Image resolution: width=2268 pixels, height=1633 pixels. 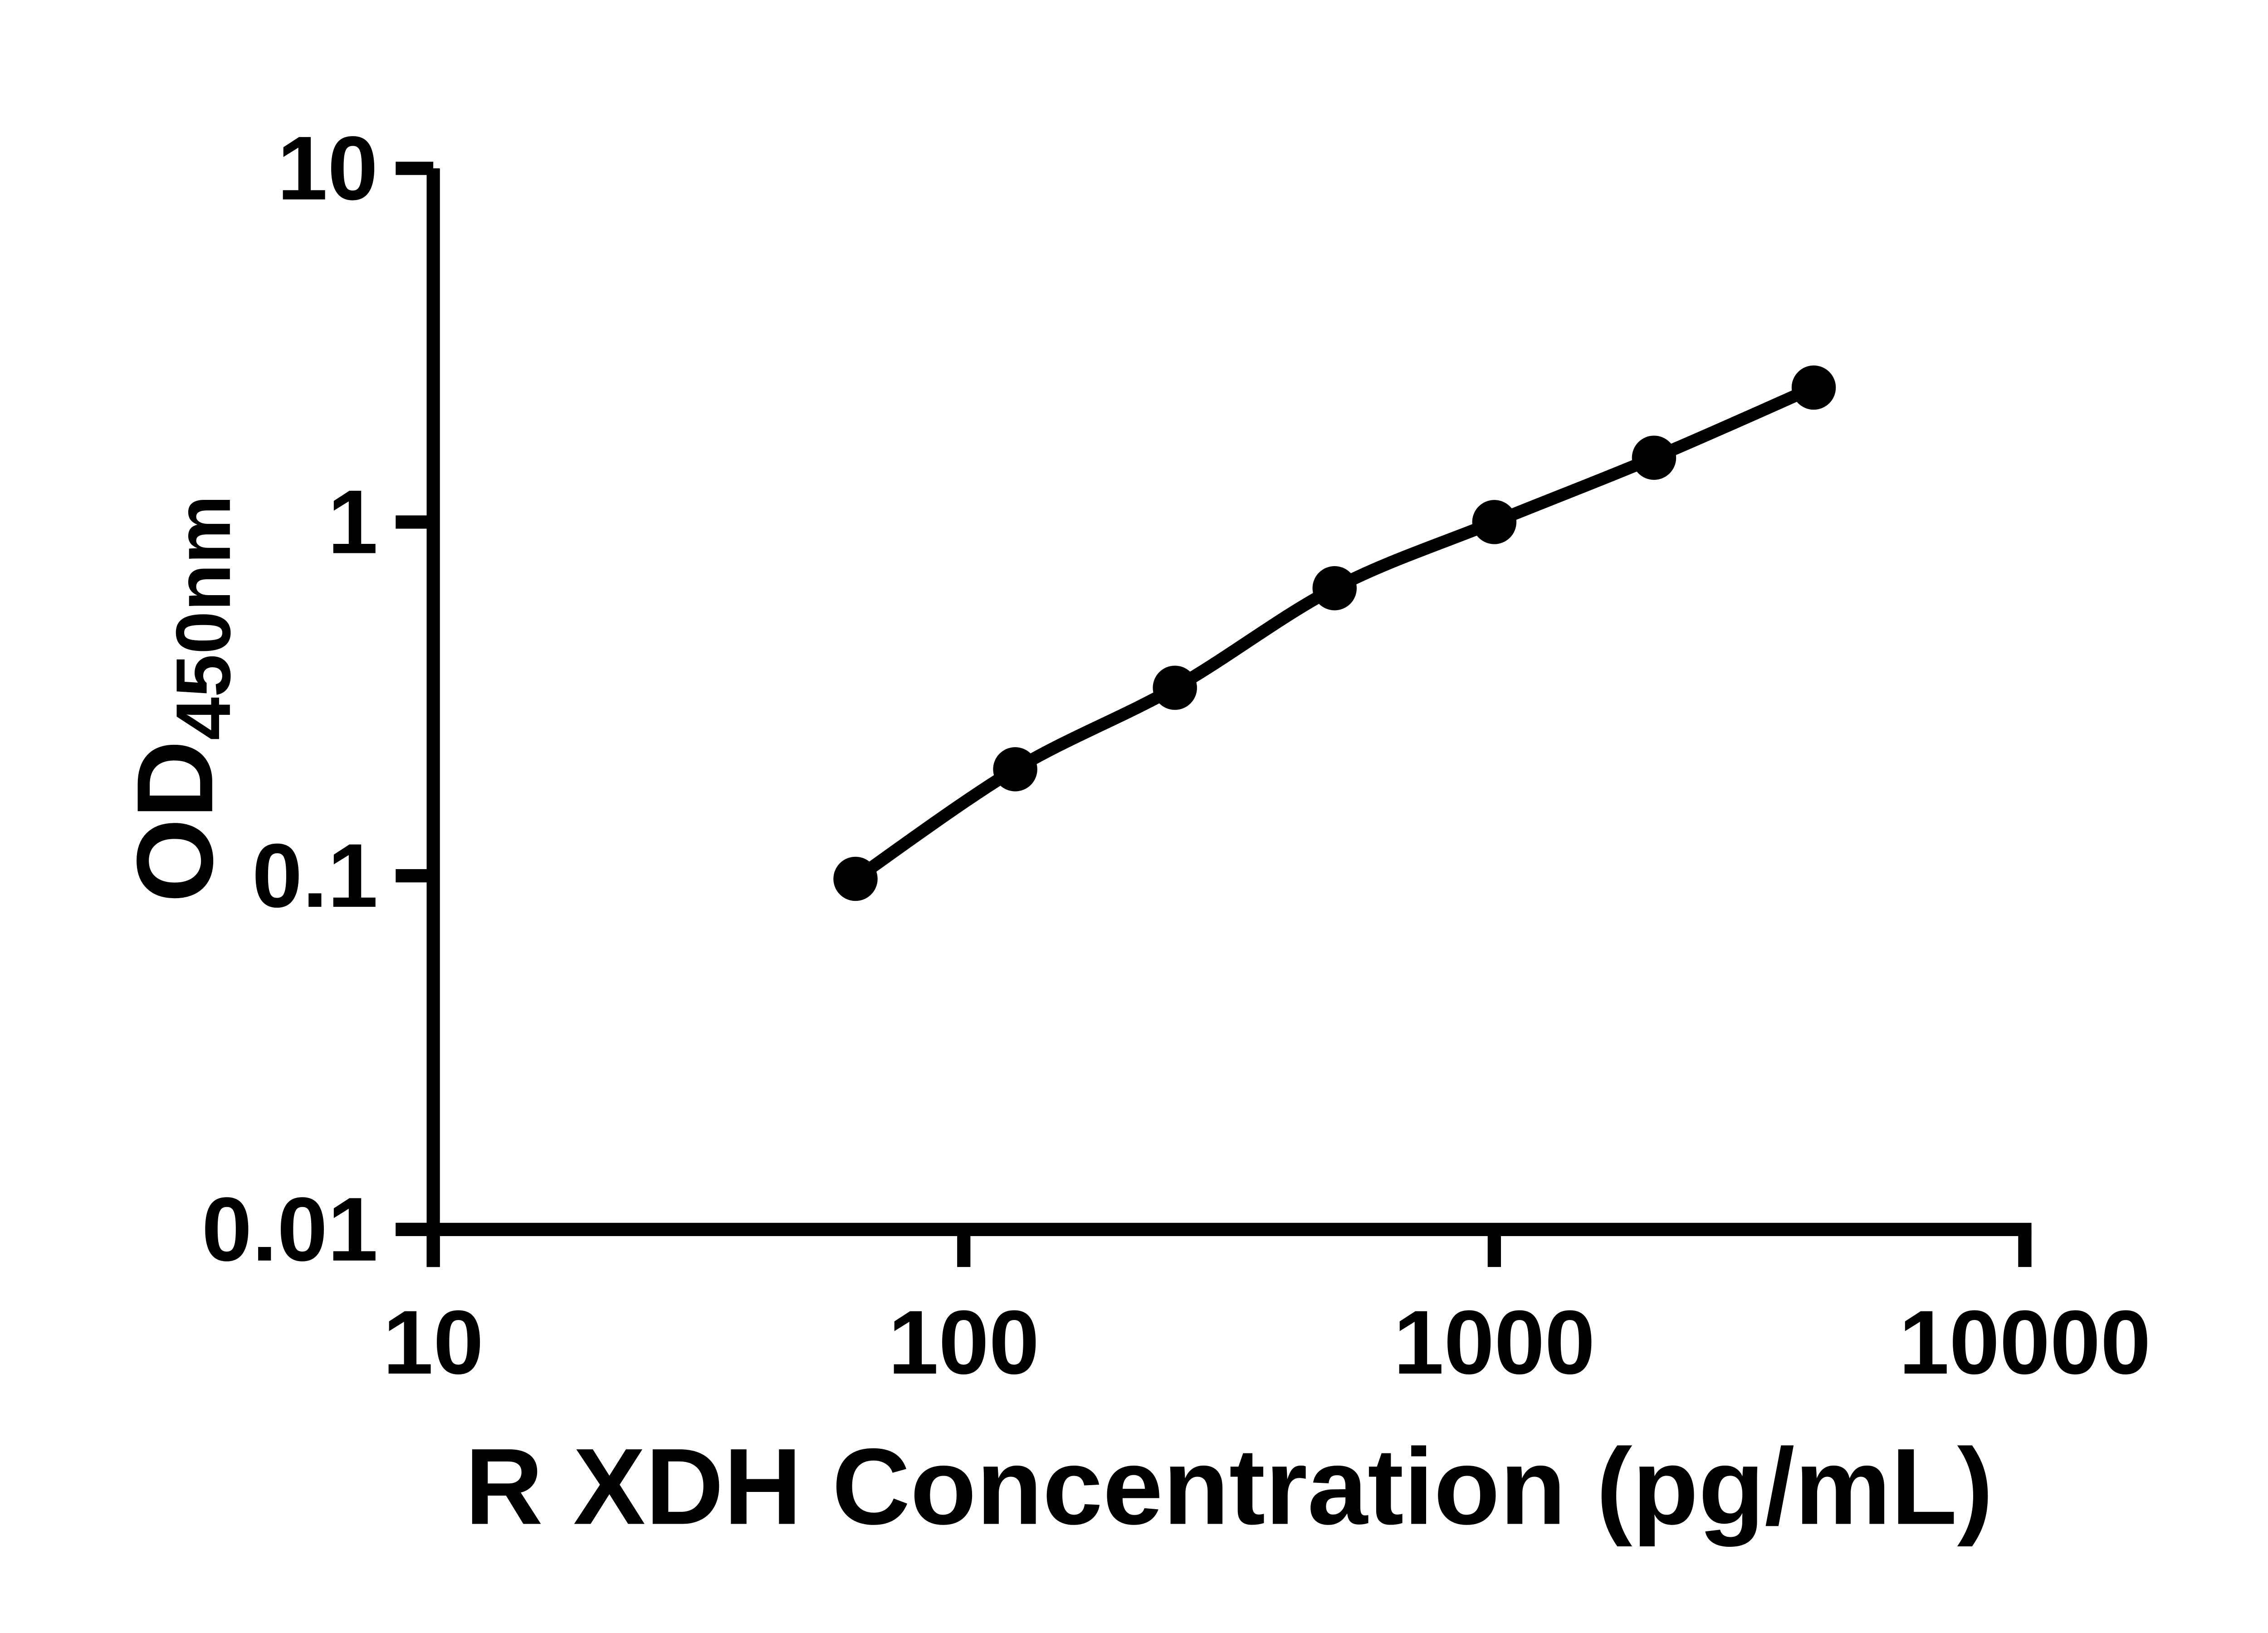 What do you see at coordinates (175, 821) in the screenshot?
I see `y-axis-title-main: OD` at bounding box center [175, 821].